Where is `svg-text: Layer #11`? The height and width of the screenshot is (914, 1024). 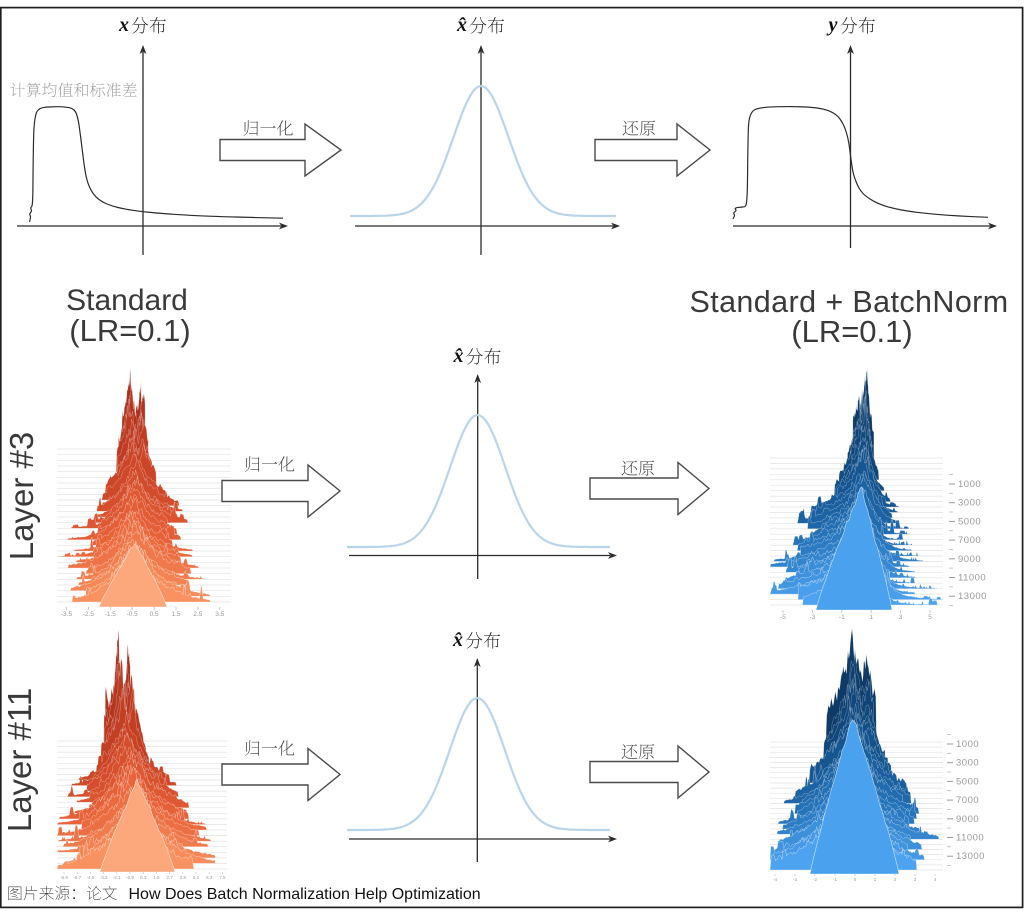 svg-text: Layer #11 is located at coordinates (19, 760).